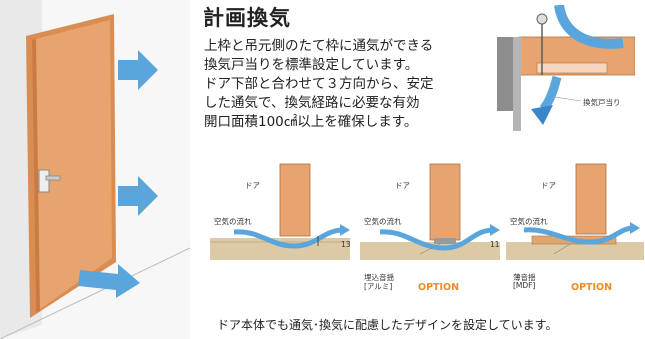 The image size is (645, 339). I want to click on footer-note: ドア本体でも通気･換気に配慮したデザインを設定しています。, so click(387, 325).